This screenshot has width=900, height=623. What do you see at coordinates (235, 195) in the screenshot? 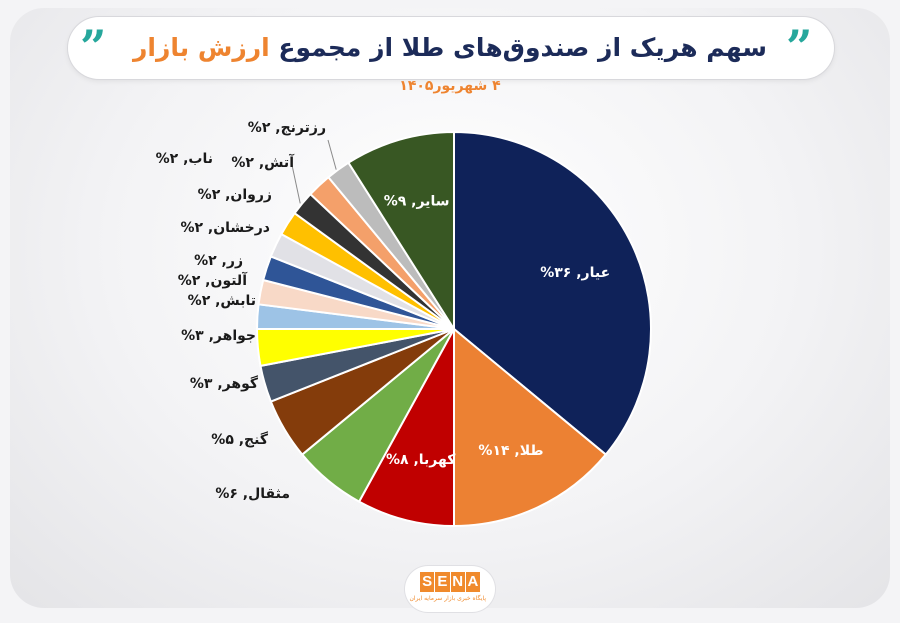
I see `slice-label: زروان, ۲%` at bounding box center [235, 195].